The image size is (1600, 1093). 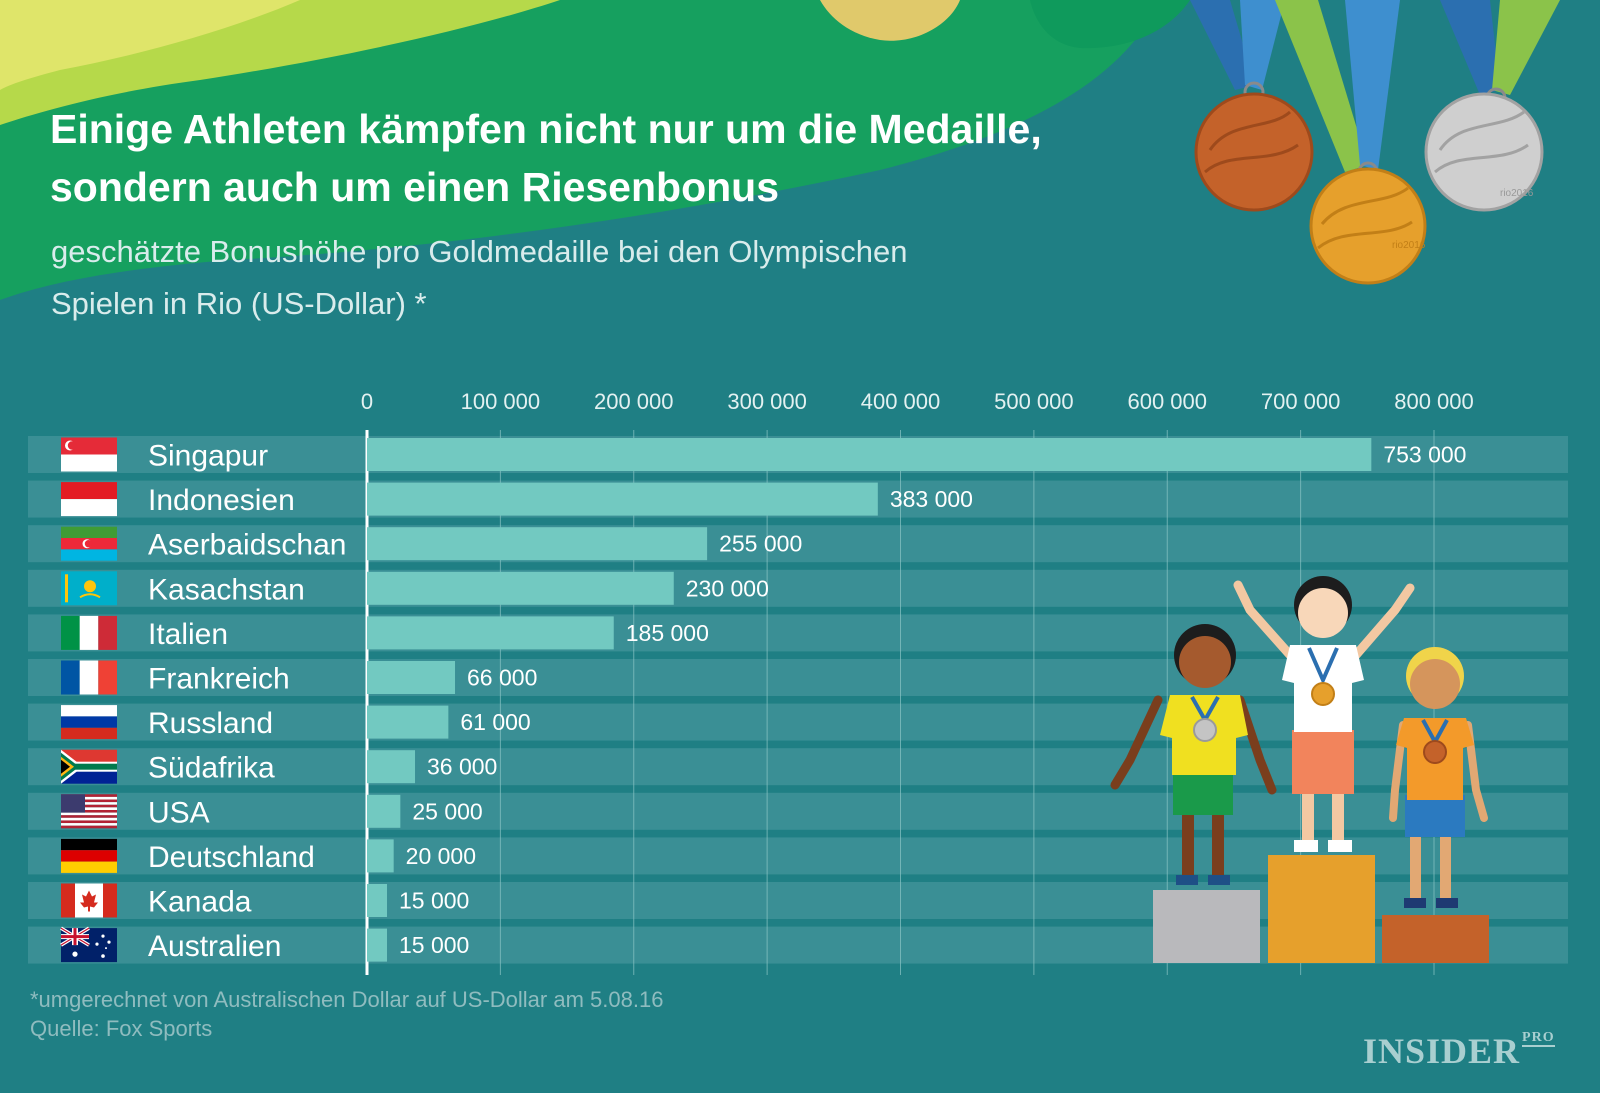 What do you see at coordinates (634, 401) in the screenshot?
I see `x-tick-label: 200 000` at bounding box center [634, 401].